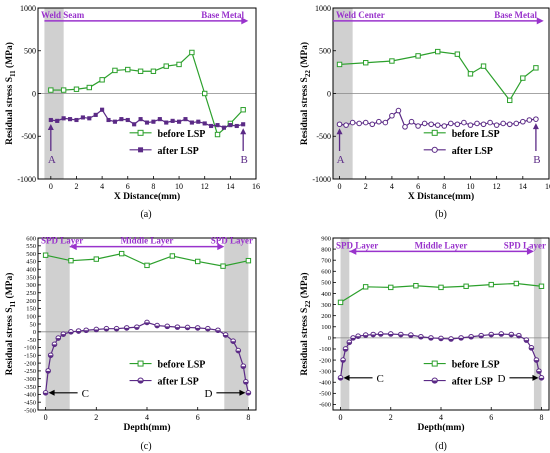 This screenshot has width=550, height=453. Describe the element at coordinates (326, 238) in the screenshot. I see `y-tick-label: 900` at that location.